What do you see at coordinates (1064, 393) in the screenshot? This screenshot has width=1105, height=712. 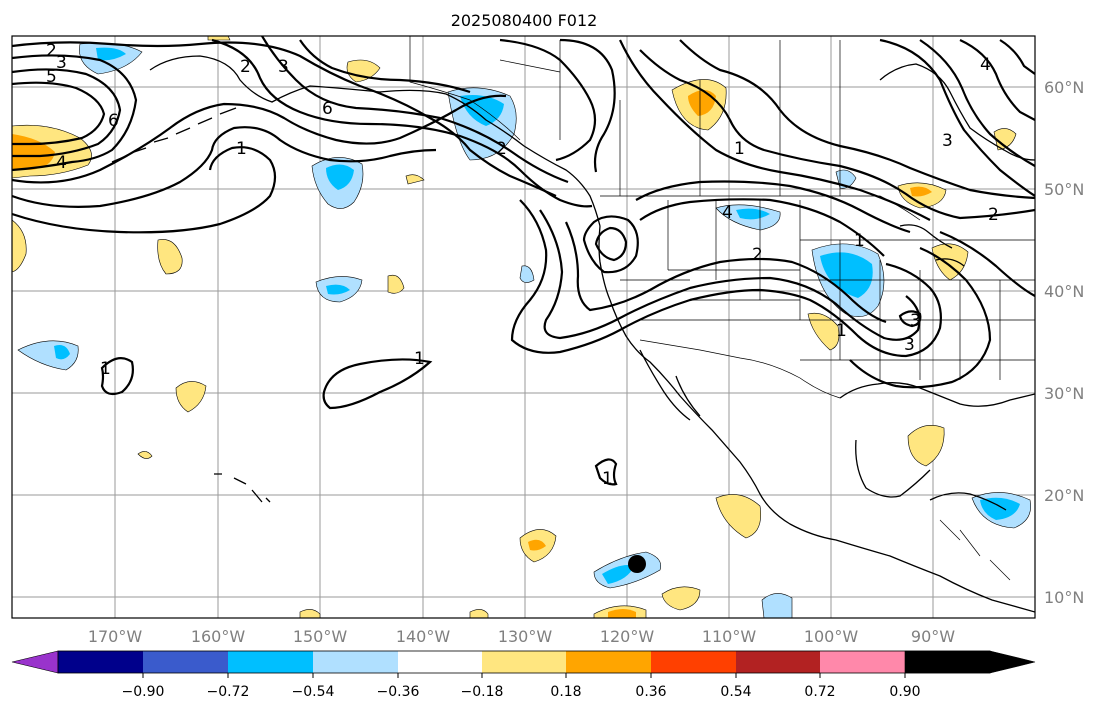 I see `y-tick-label: 30°N` at bounding box center [1064, 393].